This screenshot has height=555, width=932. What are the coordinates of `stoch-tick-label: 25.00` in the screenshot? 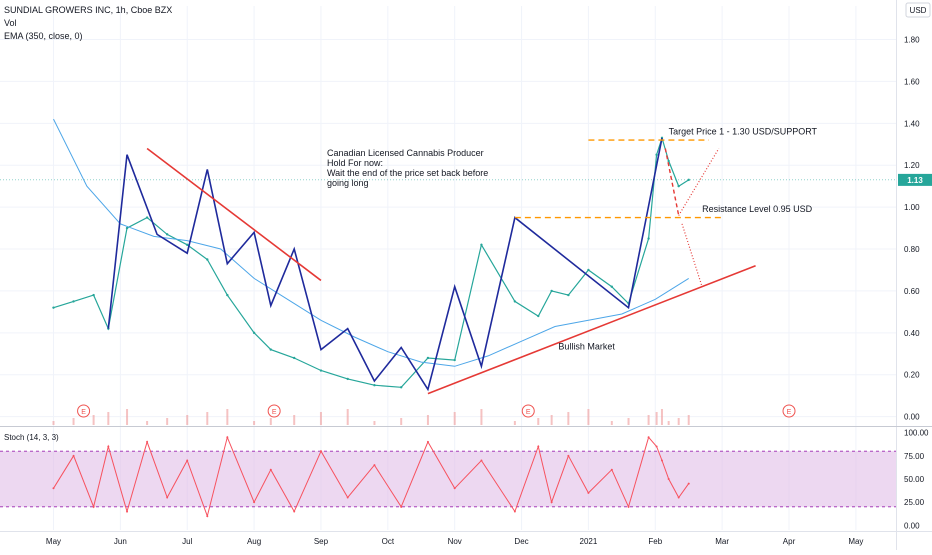 It's located at (914, 502).